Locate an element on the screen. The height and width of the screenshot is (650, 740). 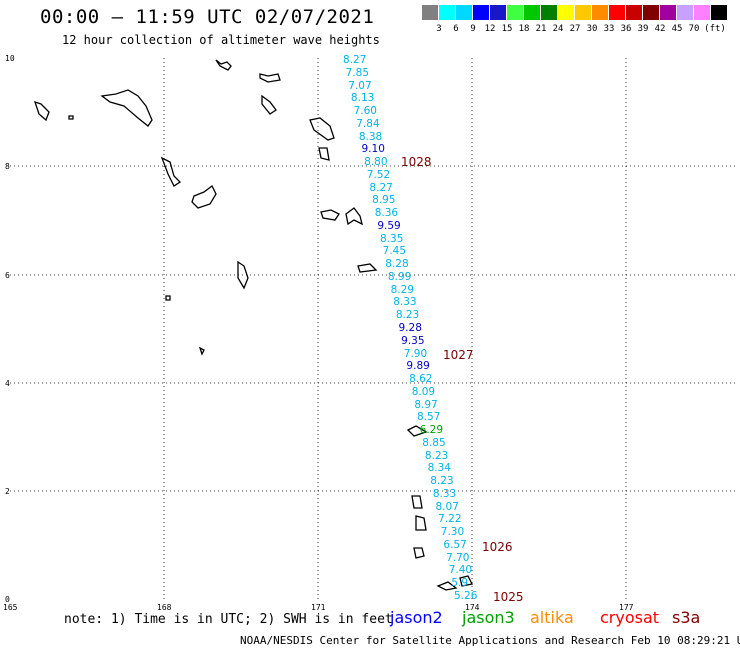
lat-tick-label: 2 is located at coordinates (7, 491).